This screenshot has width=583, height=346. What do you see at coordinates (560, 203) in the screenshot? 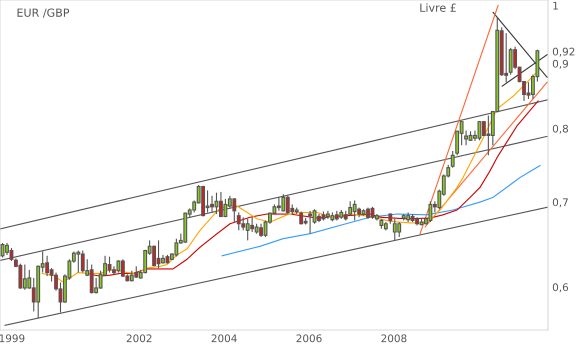
I see `y-tick-label: 0,7` at bounding box center [560, 203].